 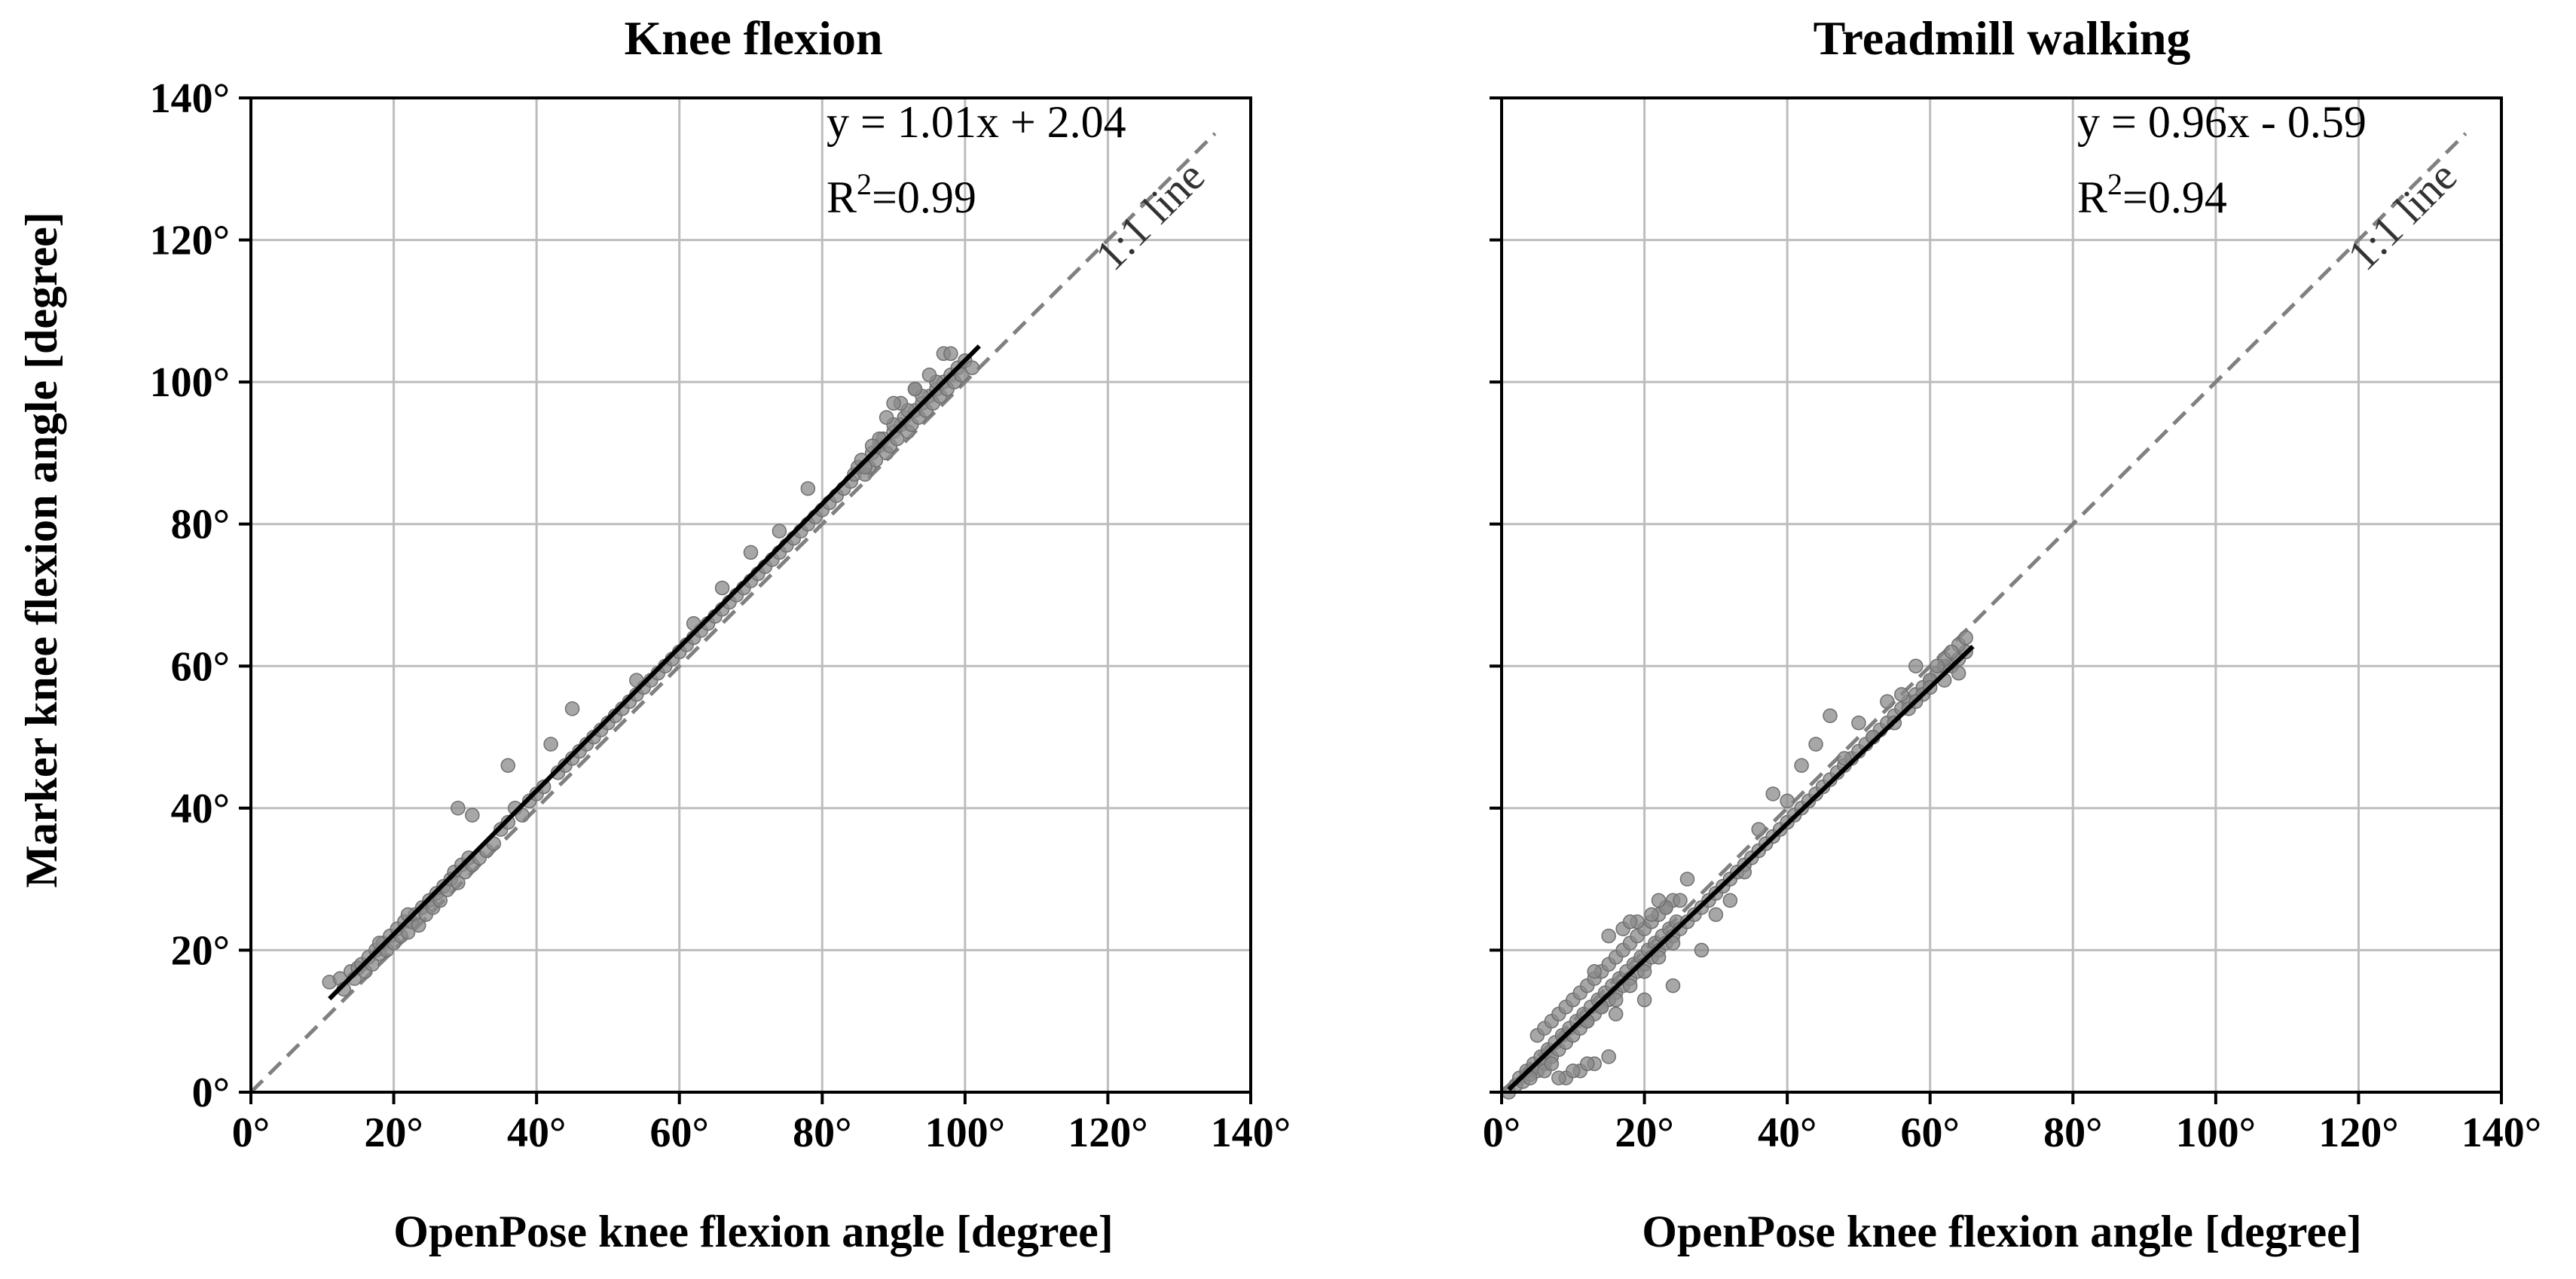 What do you see at coordinates (200, 596) in the screenshot?
I see `y-ticks: 0° 20° 40° 60° 80° 100° 120° 140°` at bounding box center [200, 596].